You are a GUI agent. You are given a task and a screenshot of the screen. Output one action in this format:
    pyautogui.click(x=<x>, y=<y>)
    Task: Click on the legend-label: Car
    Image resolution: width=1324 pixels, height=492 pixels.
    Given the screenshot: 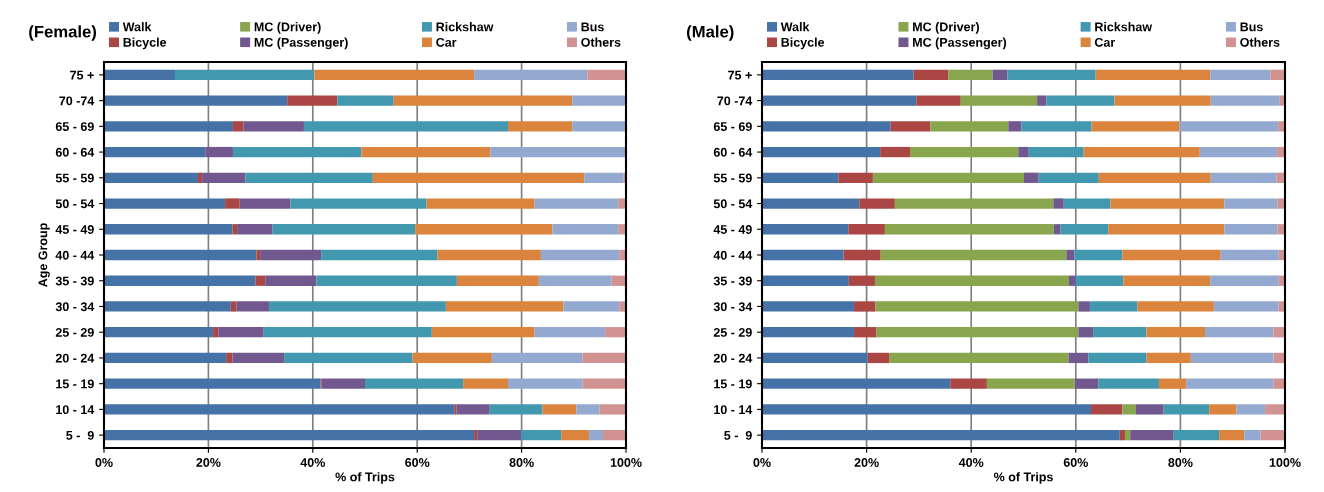 What is the action you would take?
    pyautogui.click(x=446, y=42)
    